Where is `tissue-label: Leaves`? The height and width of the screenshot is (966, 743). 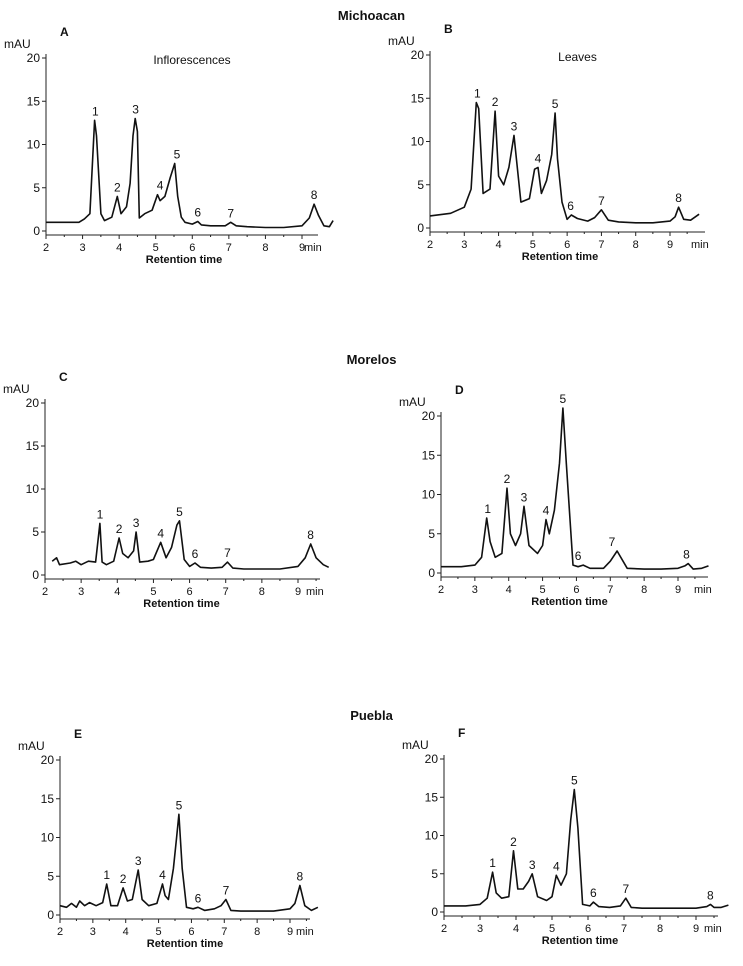
tissue-label: Leaves is located at coordinates (577, 57).